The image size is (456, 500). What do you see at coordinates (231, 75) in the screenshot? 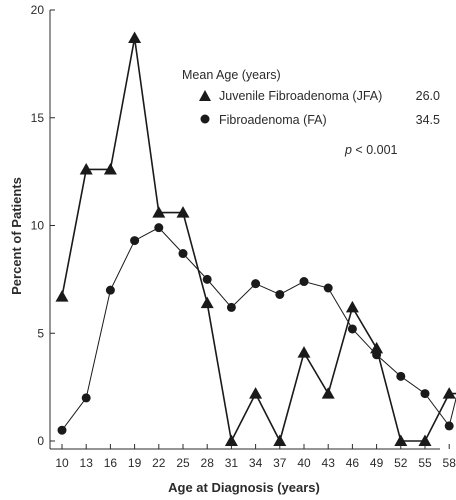
I see `legend-title: Mean Age (years)` at bounding box center [231, 75].